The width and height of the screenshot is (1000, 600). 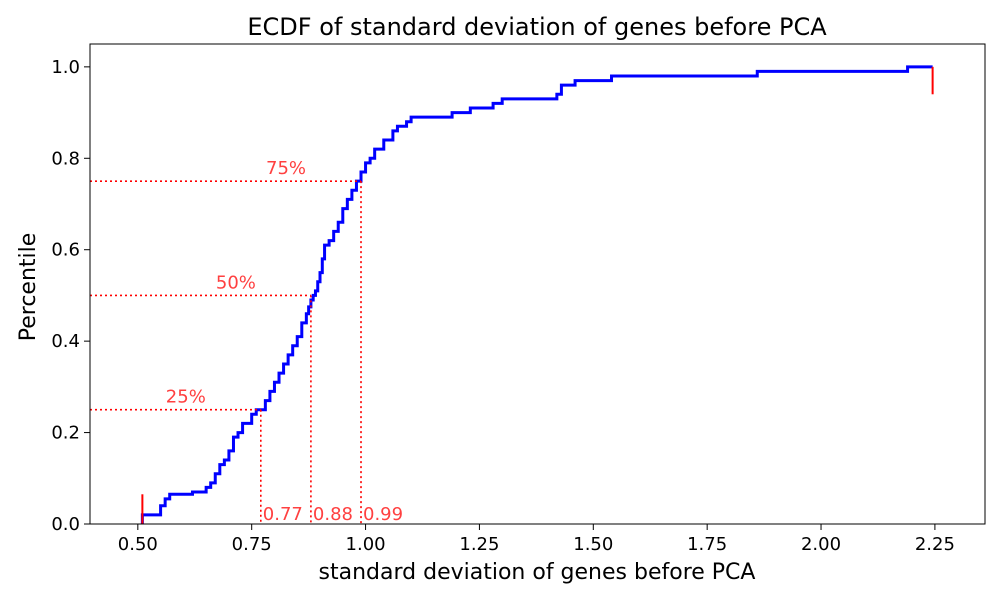 I want to click on x-tick-label: 1.50, so click(x=593, y=544).